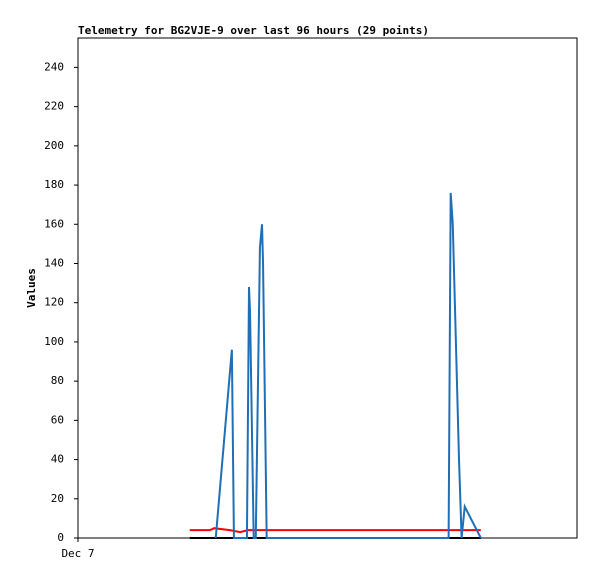  Describe the element at coordinates (54, 262) in the screenshot. I see `y-tick-label: 140` at that location.